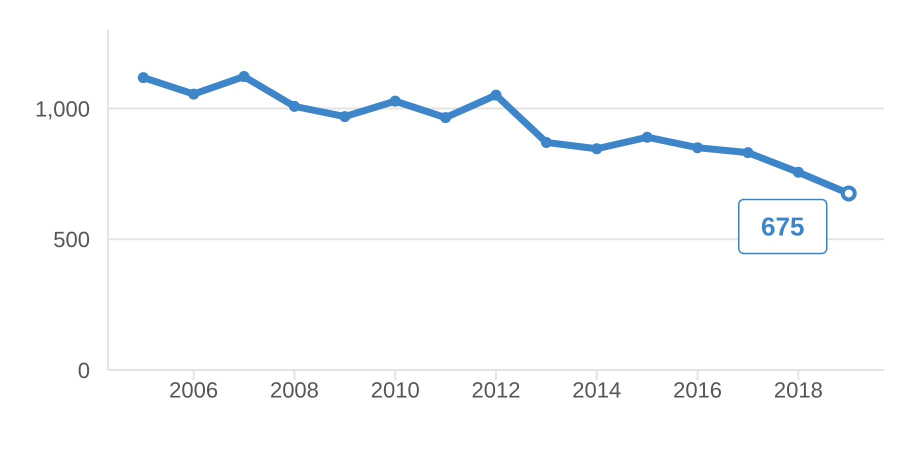 This screenshot has width=900, height=450. I want to click on y-tick-label: 1,000, so click(62, 109).